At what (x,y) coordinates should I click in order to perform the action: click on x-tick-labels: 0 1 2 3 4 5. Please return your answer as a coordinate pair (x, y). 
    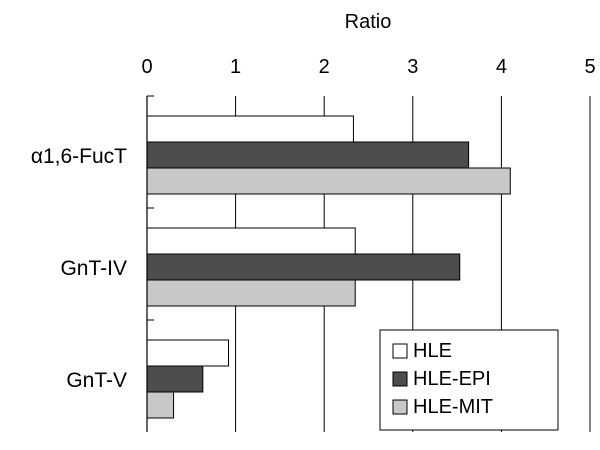
    Looking at the image, I should click on (368, 67).